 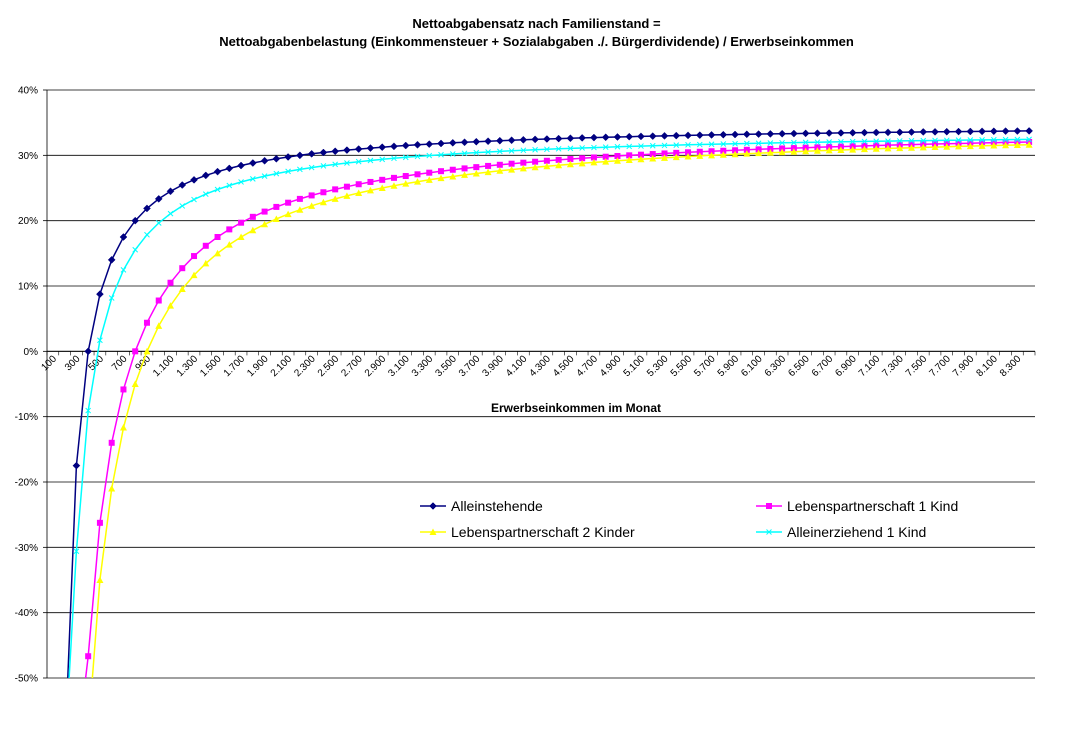 I want to click on y-tick-label: 20%, so click(x=28, y=221).